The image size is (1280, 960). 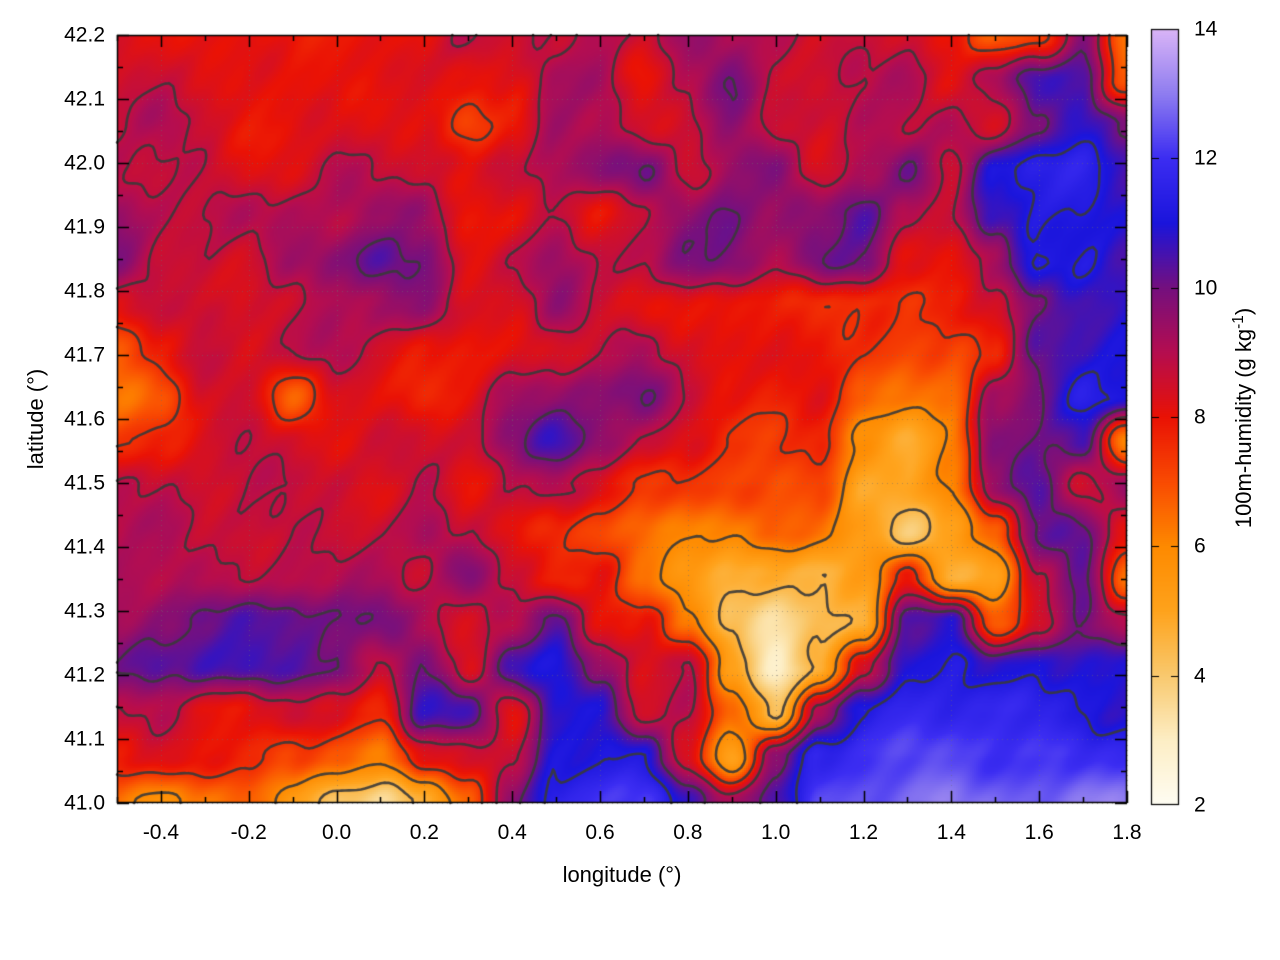 What do you see at coordinates (84, 803) in the screenshot?
I see `y-tick-label: 41.0` at bounding box center [84, 803].